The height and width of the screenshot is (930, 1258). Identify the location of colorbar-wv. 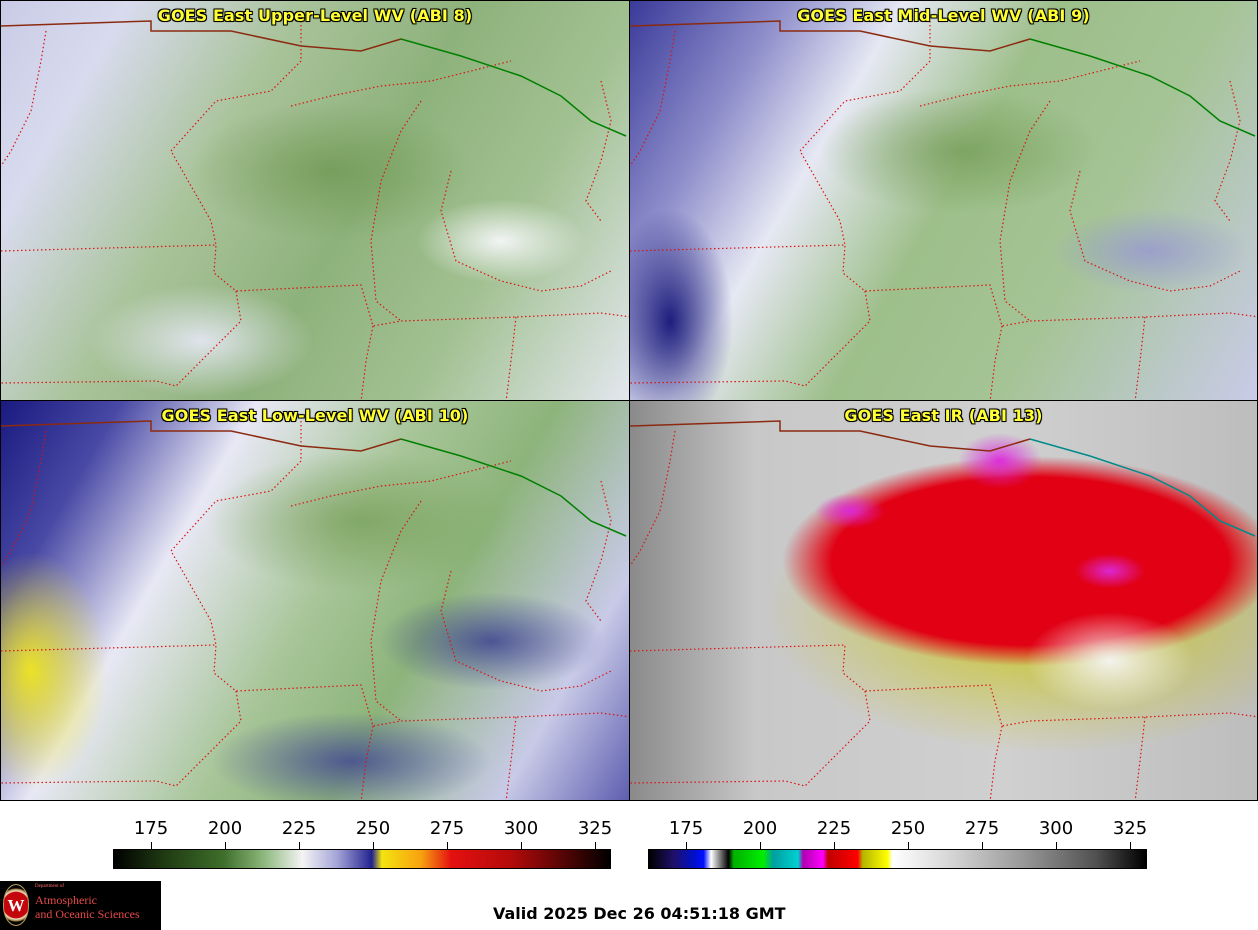
(362, 859).